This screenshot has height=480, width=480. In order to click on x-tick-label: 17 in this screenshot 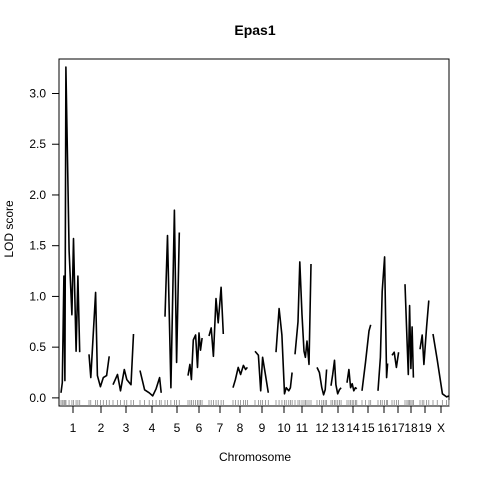, I will do `click(398, 428)`.